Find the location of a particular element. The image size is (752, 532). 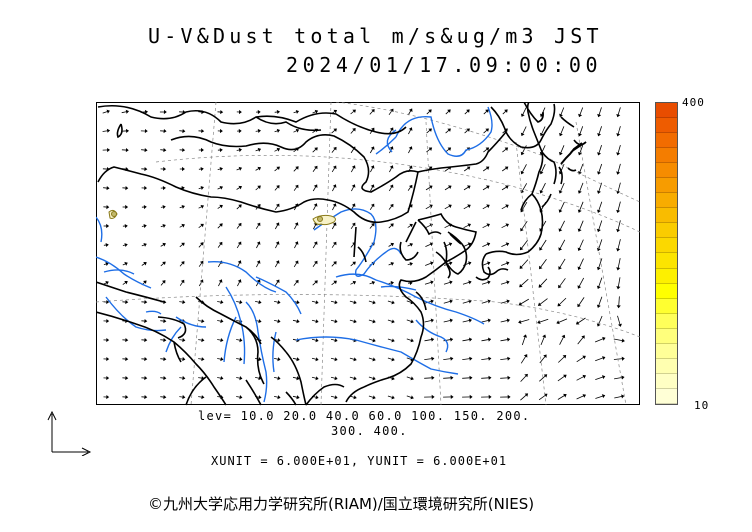

contour-levels-line1: lev= 10.0 20.0 40.0 60.0 100. 150. 200. is located at coordinates (364, 416).